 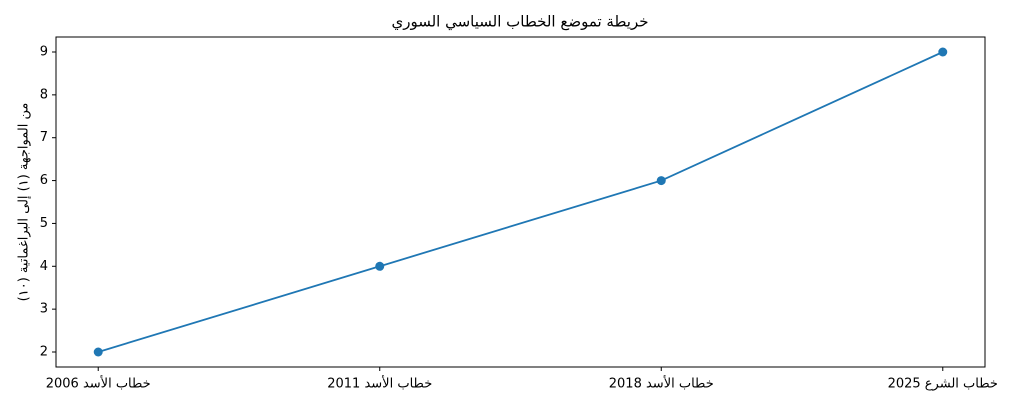 What do you see at coordinates (379, 383) in the screenshot?
I see `x-tick-label: خطاب الأسد 2011` at bounding box center [379, 383].